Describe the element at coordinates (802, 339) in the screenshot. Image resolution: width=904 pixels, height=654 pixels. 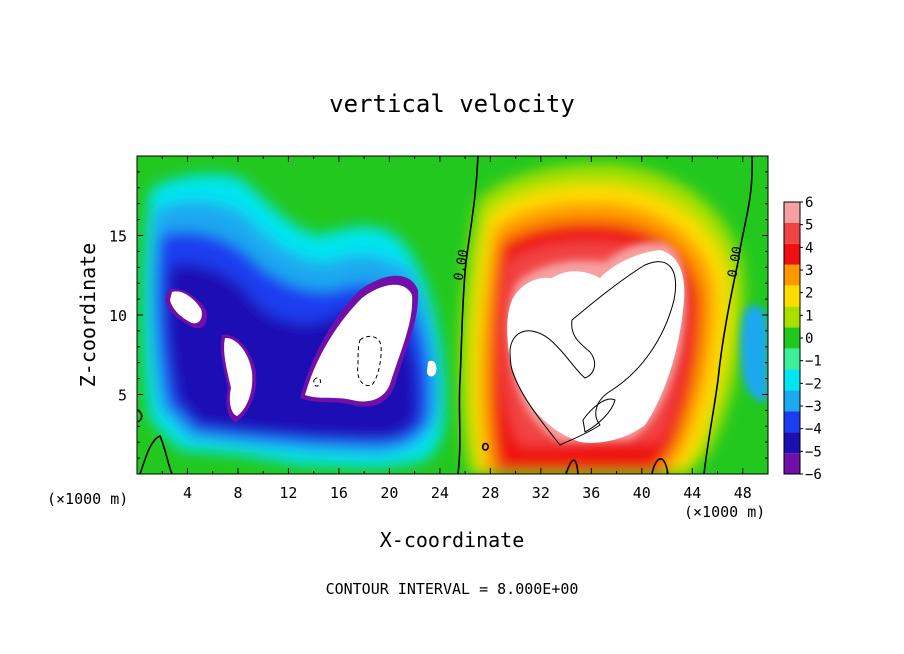
I see `colorbar: 6 5 4 3 2 1 0 −1 −2 −3 −4 −5 −6` at that location.